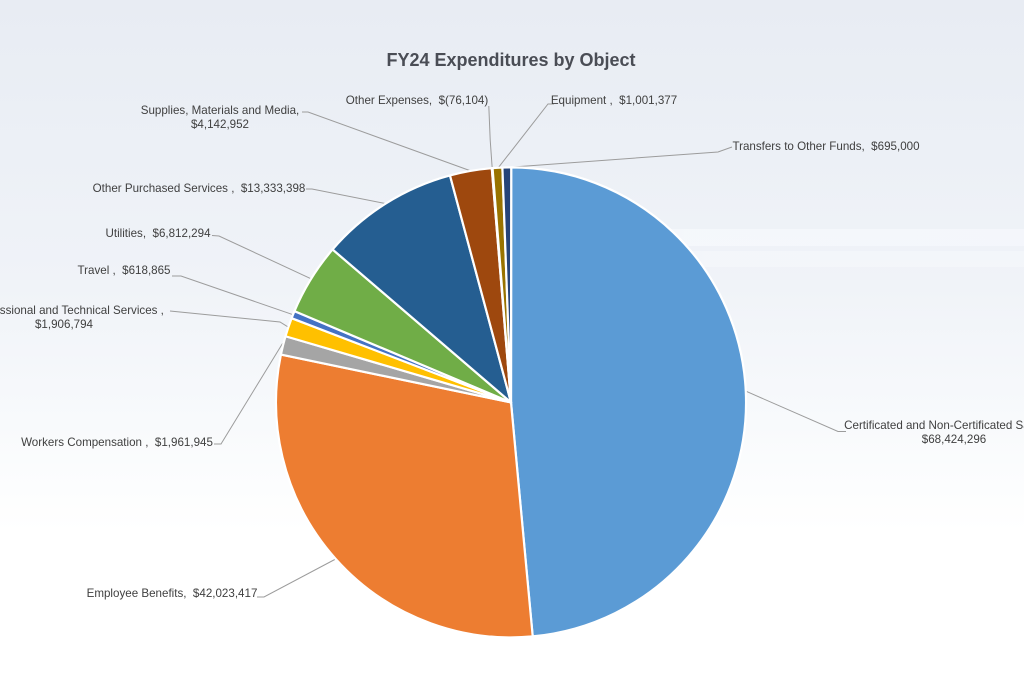 This screenshot has width=1024, height=682. I want to click on svg-text:Employee Benefits, $42,023,41: Employee Benefits, $42,023,417, so click(172, 593).